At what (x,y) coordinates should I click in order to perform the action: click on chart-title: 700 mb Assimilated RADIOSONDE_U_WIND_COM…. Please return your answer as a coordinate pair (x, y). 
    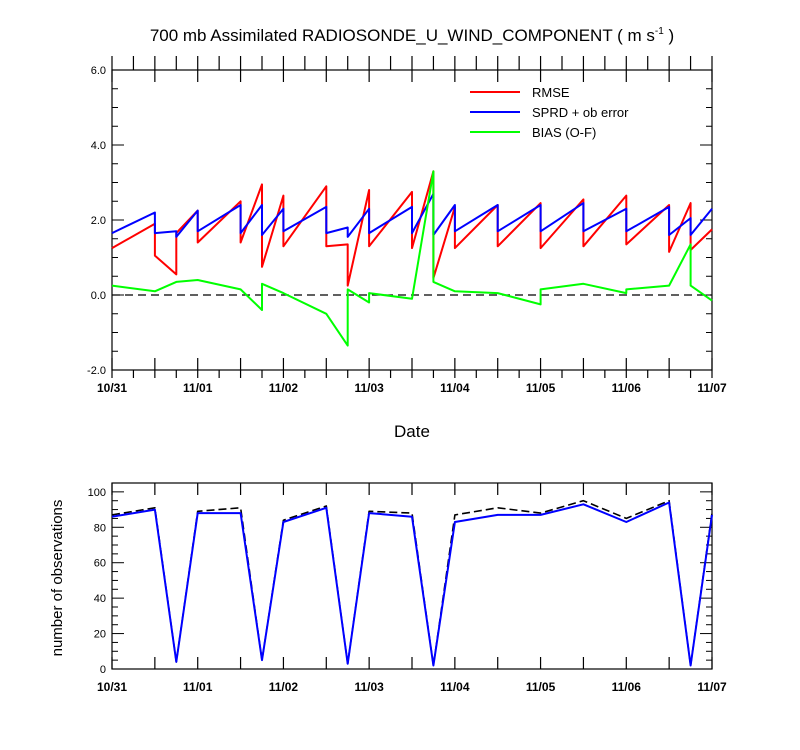
    Looking at the image, I should click on (412, 35).